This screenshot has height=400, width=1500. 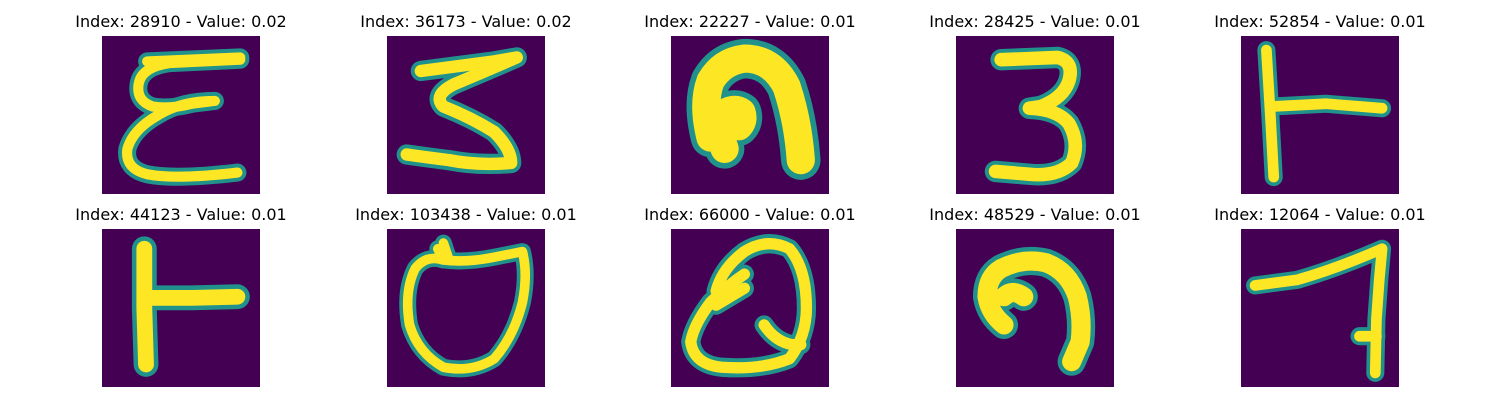 What do you see at coordinates (750, 21) in the screenshot?
I see `panel-title: Index: 22227 - Value: 0.01` at bounding box center [750, 21].